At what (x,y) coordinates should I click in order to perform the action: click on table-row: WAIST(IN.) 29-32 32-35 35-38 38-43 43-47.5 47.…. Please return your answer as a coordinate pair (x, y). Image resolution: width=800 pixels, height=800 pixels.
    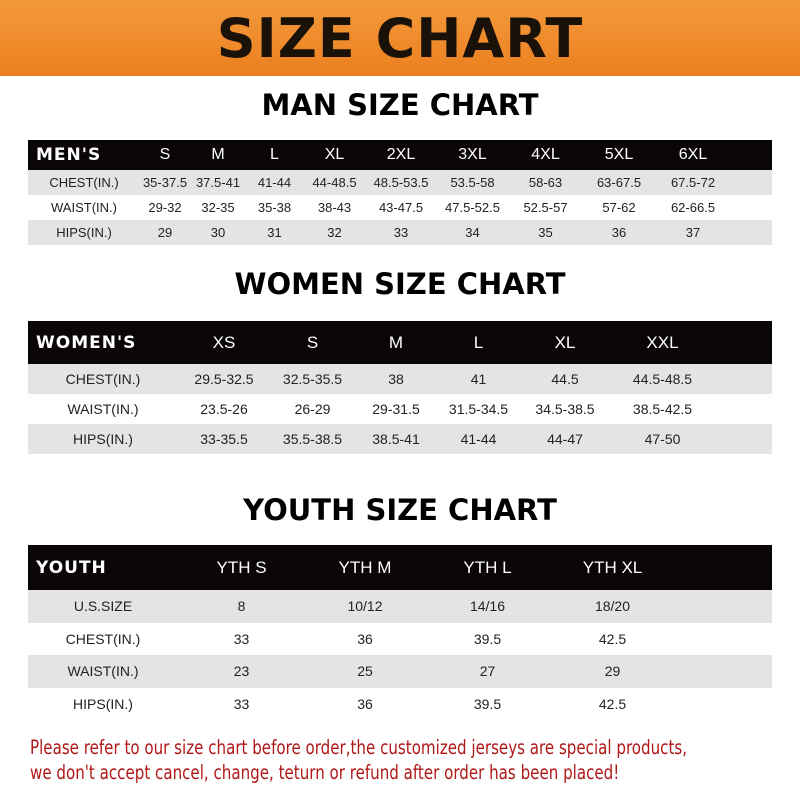
    Looking at the image, I should click on (400, 207).